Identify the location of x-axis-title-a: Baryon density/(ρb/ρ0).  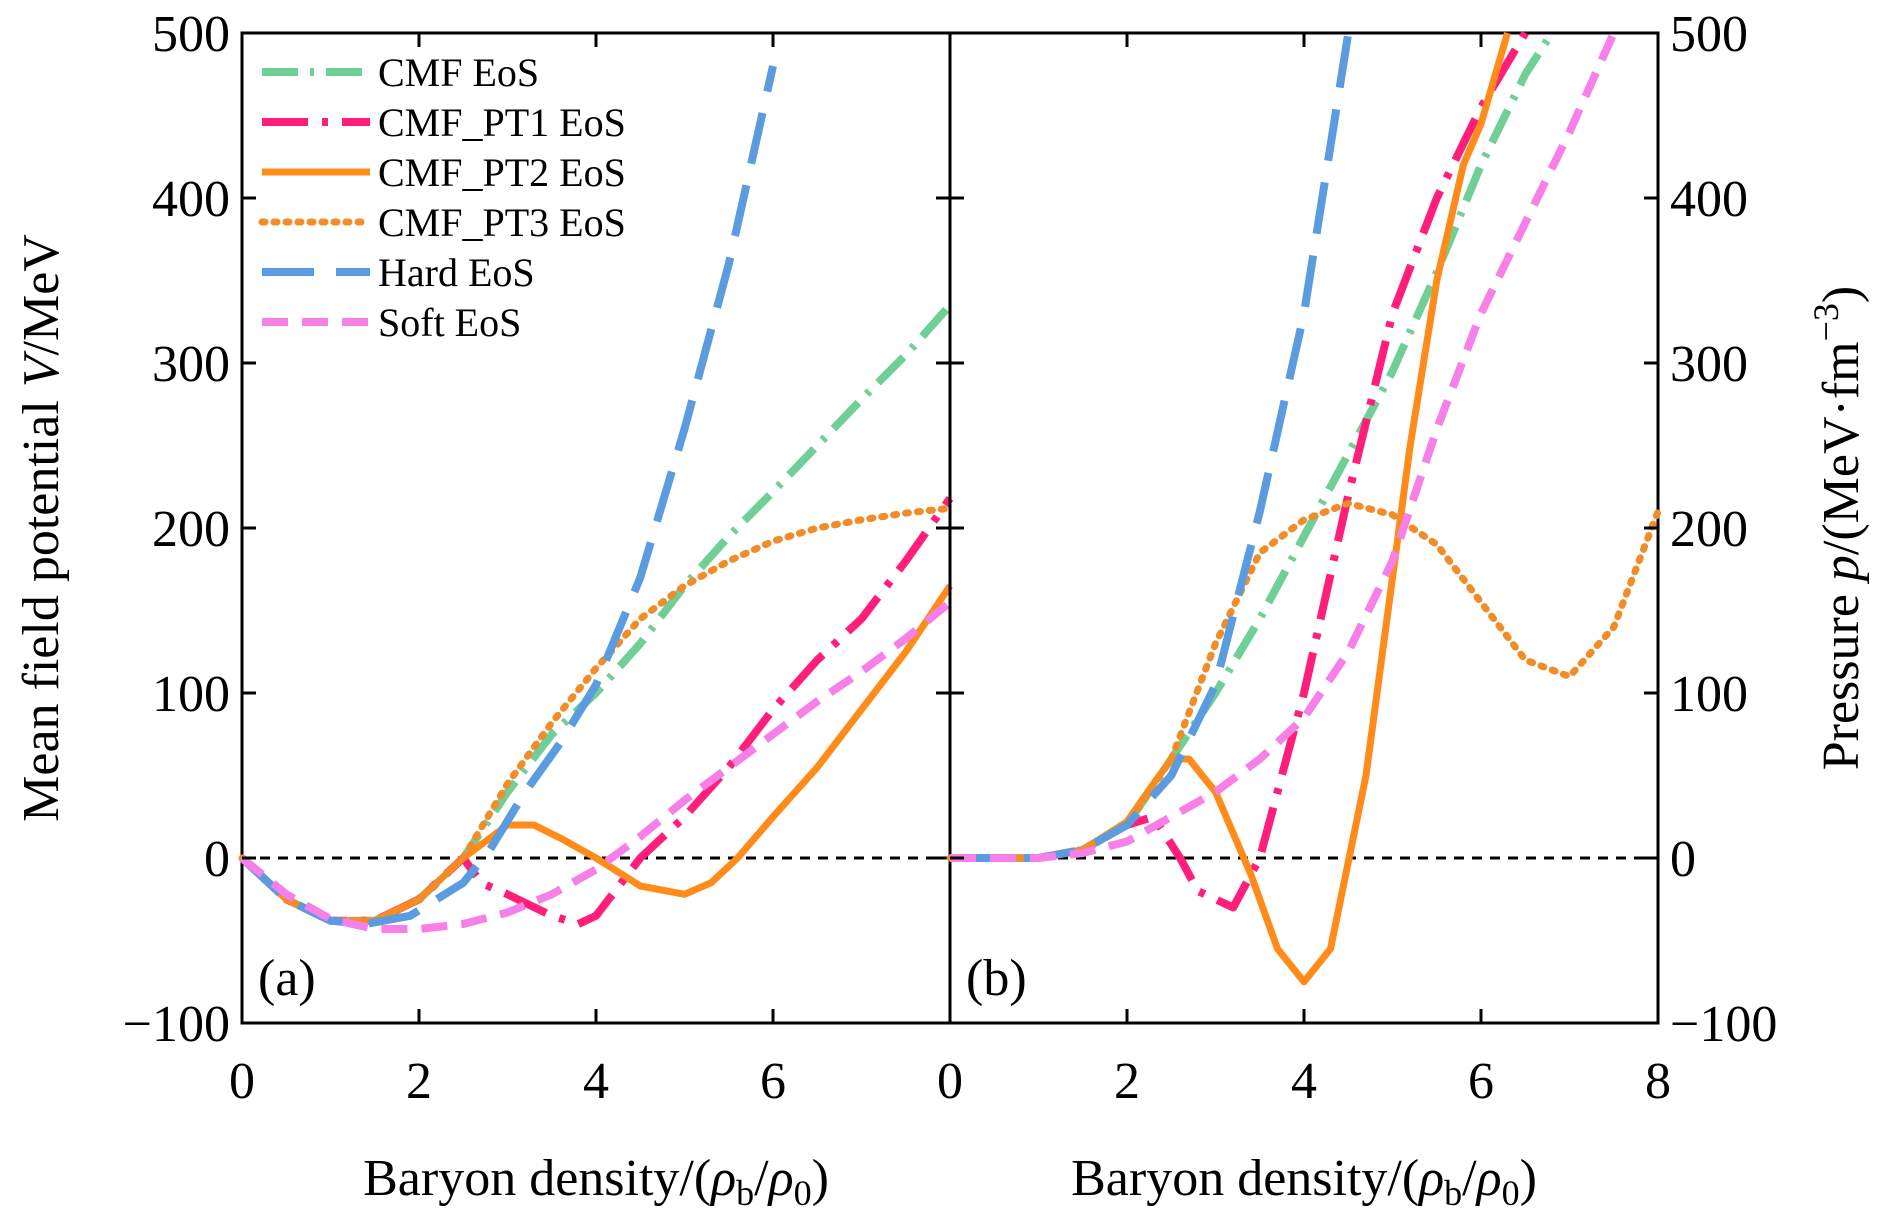
(596, 1181).